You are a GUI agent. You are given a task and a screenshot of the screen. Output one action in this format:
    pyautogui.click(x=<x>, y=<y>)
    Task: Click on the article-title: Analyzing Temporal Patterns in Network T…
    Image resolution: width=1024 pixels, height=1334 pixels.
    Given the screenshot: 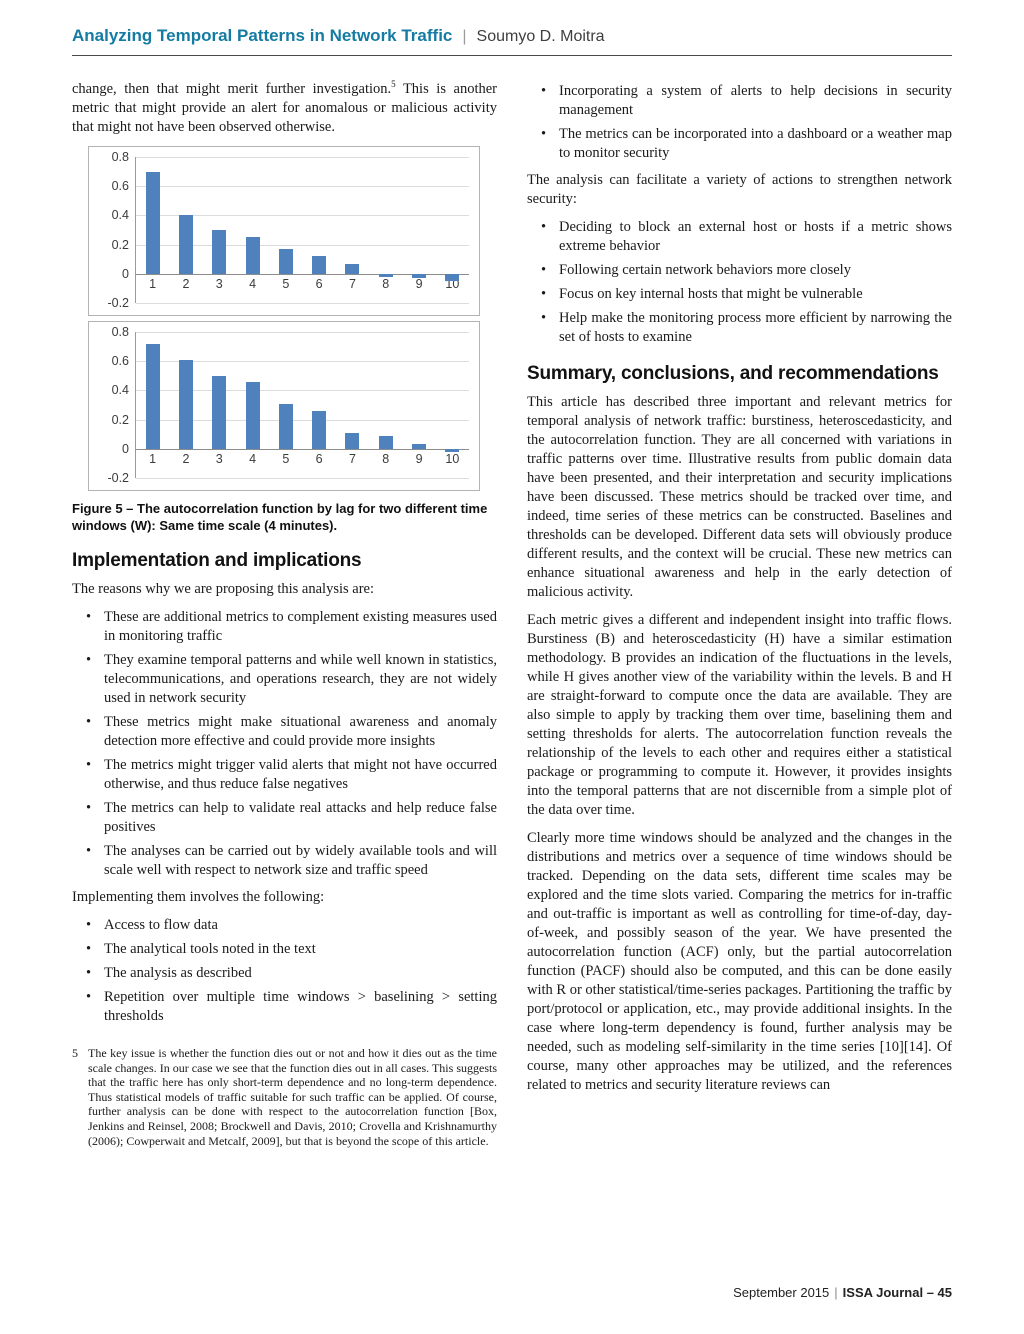 What is the action you would take?
    pyautogui.click(x=262, y=35)
    